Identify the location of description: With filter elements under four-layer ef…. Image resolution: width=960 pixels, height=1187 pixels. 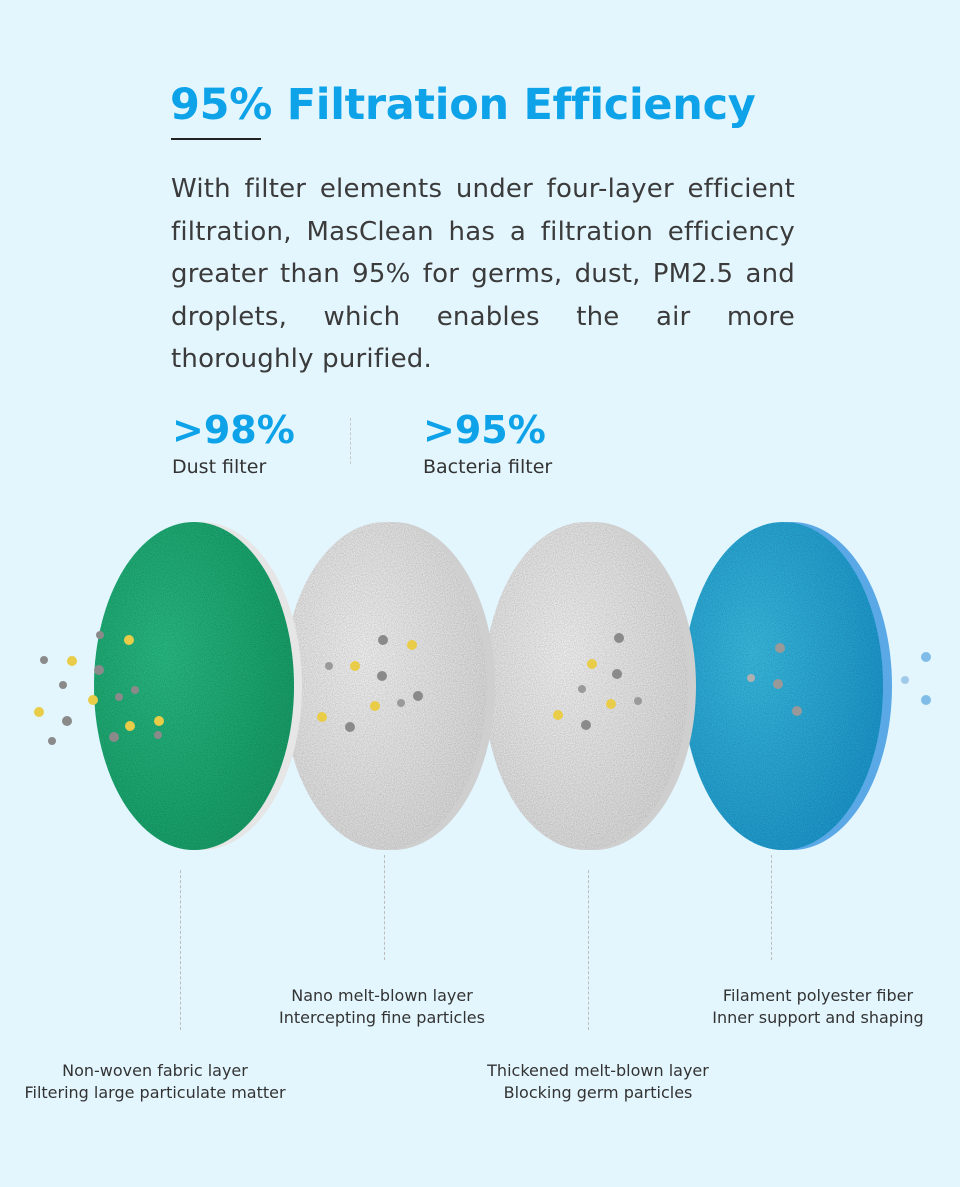
(483, 274).